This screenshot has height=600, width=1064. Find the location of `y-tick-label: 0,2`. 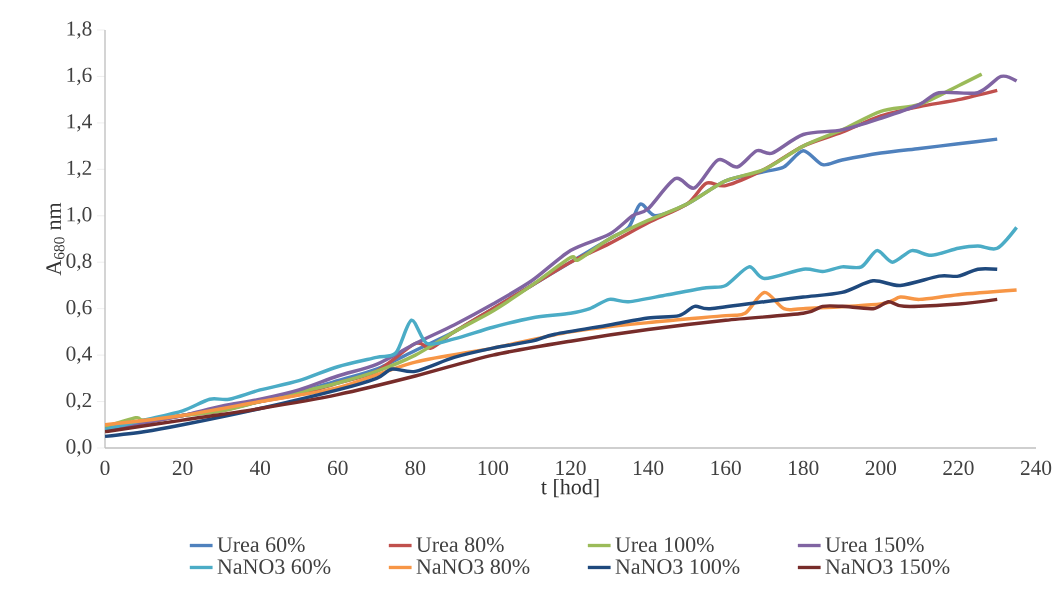

y-tick-label: 0,2 is located at coordinates (79, 401).